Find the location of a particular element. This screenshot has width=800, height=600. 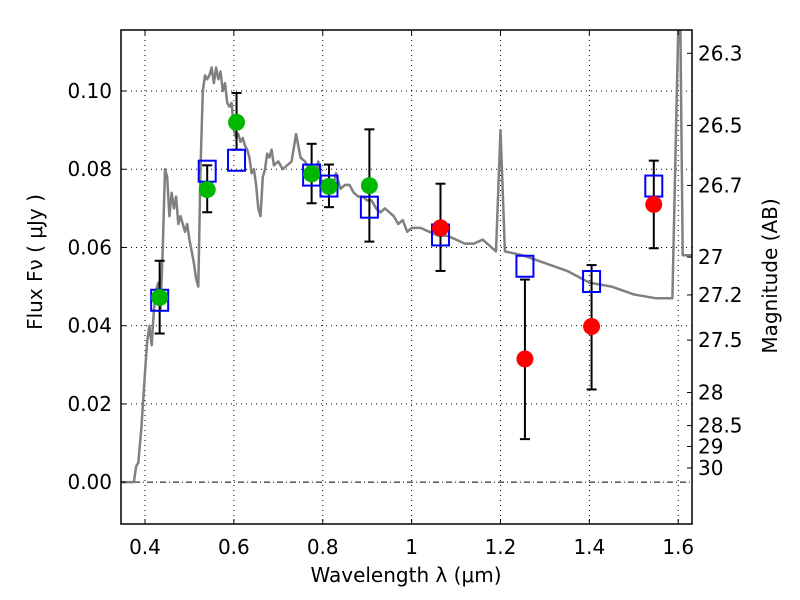

y-tick-label: 0.00 is located at coordinates (89, 482).